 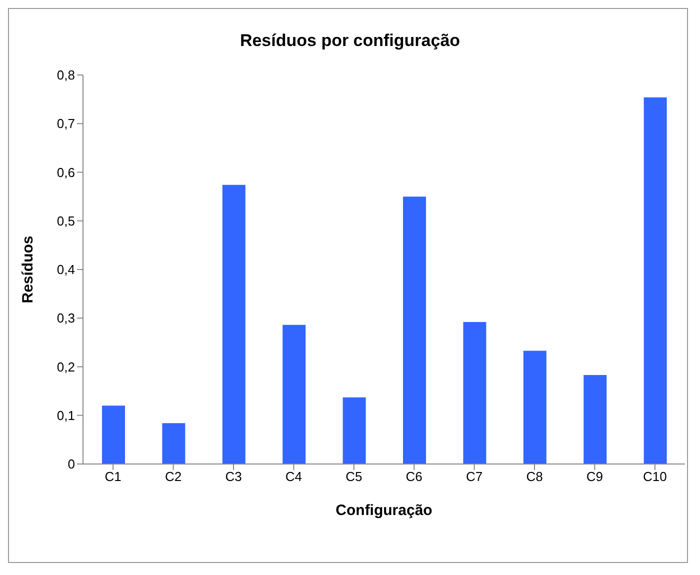 What do you see at coordinates (65, 415) in the screenshot?
I see `y-tick-label: 0,1` at bounding box center [65, 415].